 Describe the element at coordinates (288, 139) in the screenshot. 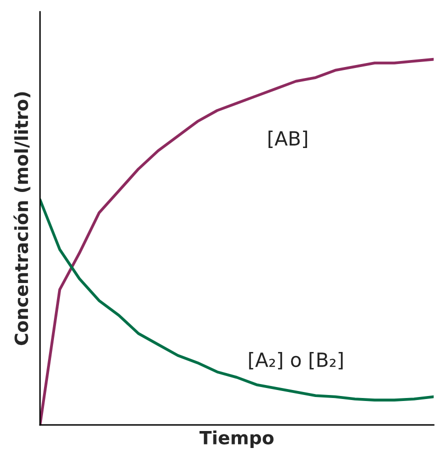

I see `series-label: [AB]` at that location.